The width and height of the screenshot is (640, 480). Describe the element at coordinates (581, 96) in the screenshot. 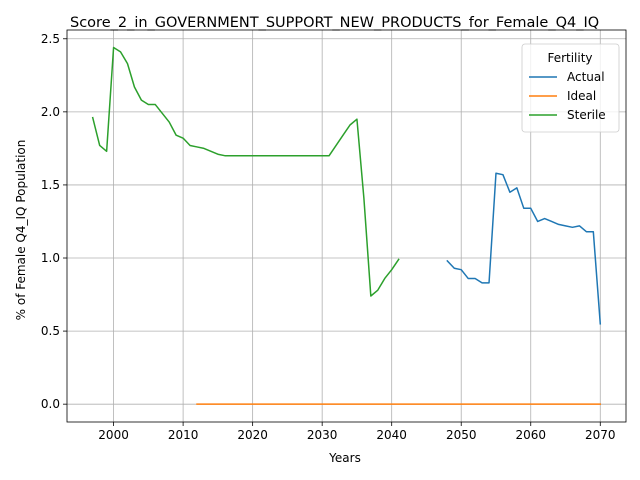

I see `legend-label-ideal: Ideal` at that location.